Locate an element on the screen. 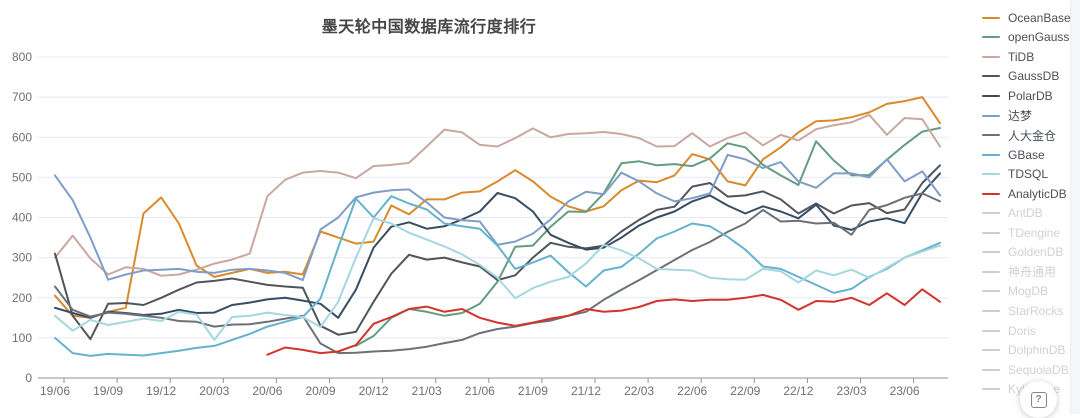 The height and width of the screenshot is (418, 1080). x-axis-label-22/12: 22/12 is located at coordinates (798, 391).